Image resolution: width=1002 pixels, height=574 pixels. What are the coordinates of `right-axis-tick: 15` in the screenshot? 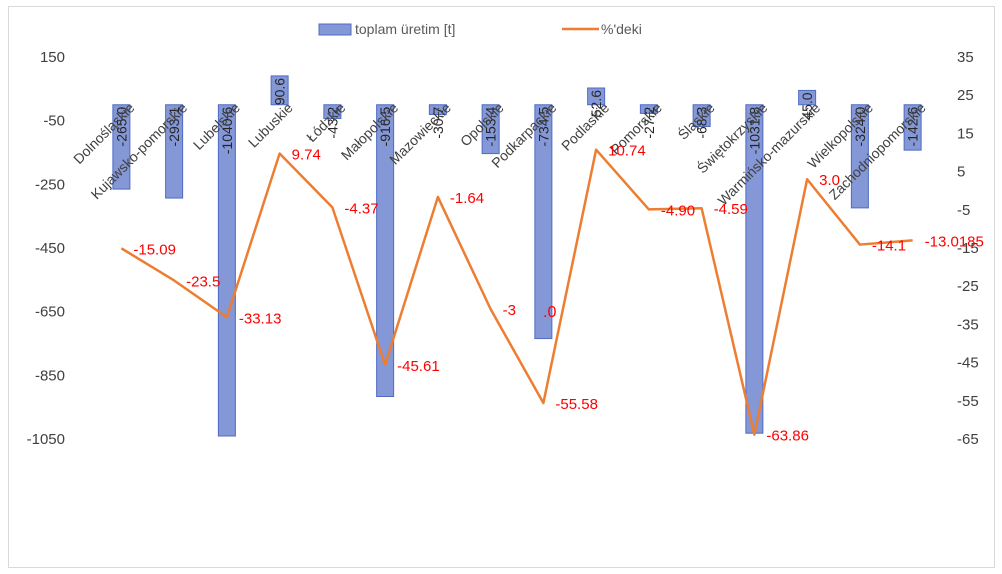 It's located at (965, 133).